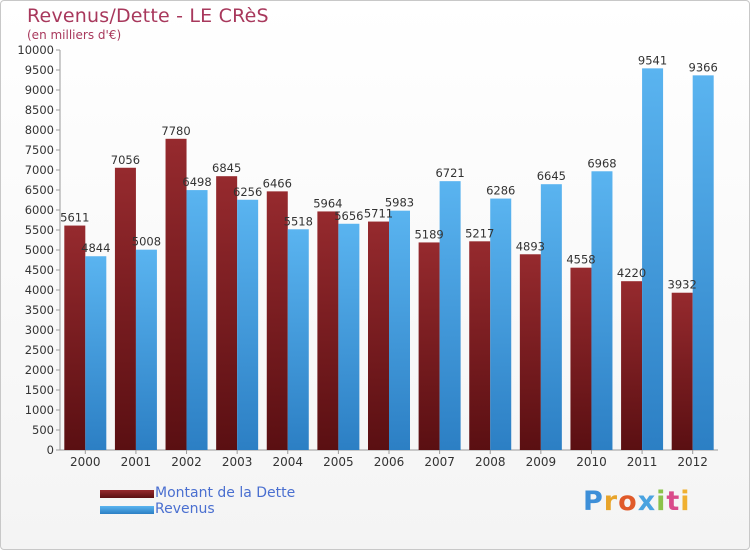 Image resolution: width=750 pixels, height=550 pixels. What do you see at coordinates (642, 462) in the screenshot?
I see `x-tick-label: 2011` at bounding box center [642, 462].